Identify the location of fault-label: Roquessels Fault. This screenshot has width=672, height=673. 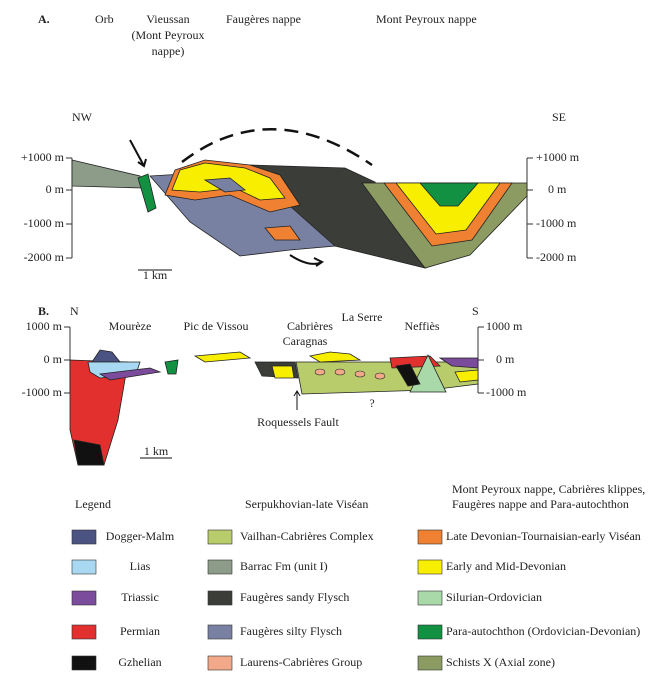
(298, 422).